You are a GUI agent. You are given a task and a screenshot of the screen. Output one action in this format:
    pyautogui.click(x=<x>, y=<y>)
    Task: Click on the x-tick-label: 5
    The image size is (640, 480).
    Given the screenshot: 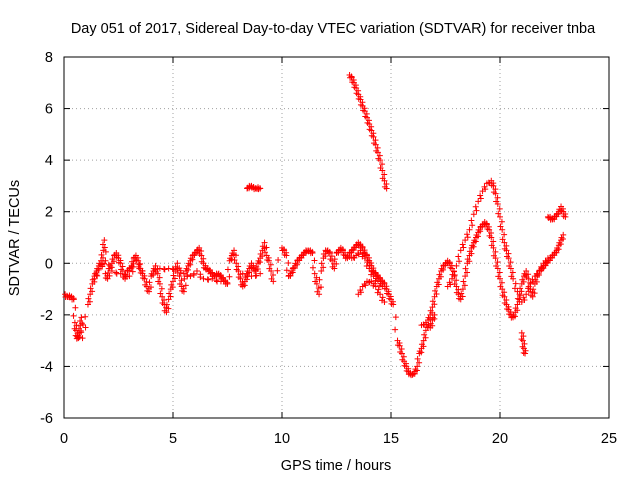 What is the action you would take?
    pyautogui.click(x=173, y=439)
    